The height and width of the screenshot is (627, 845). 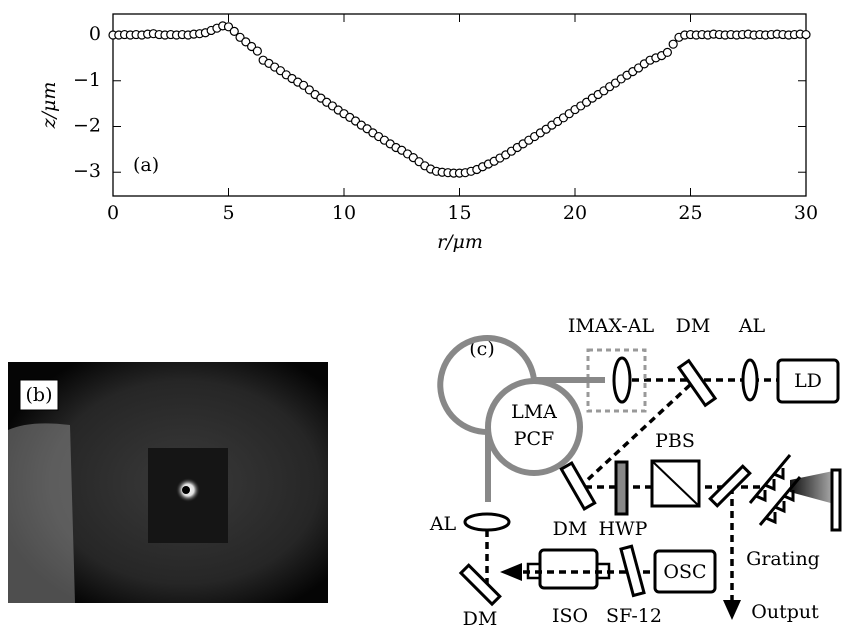 I want to click on label: HWP, so click(x=623, y=529).